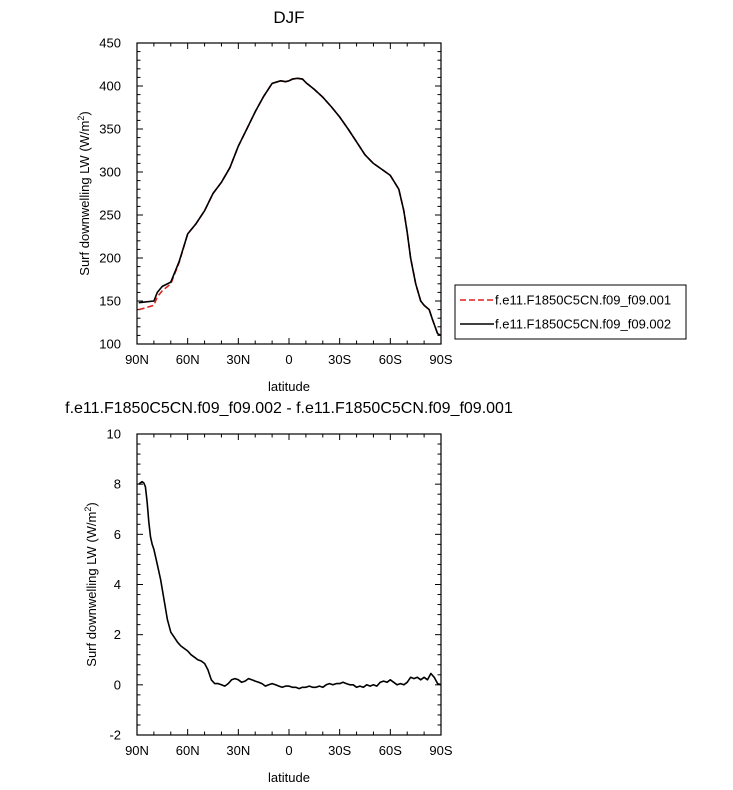 This screenshot has width=733, height=790. What do you see at coordinates (110, 301) in the screenshot?
I see `y-tick-label: 150` at bounding box center [110, 301].